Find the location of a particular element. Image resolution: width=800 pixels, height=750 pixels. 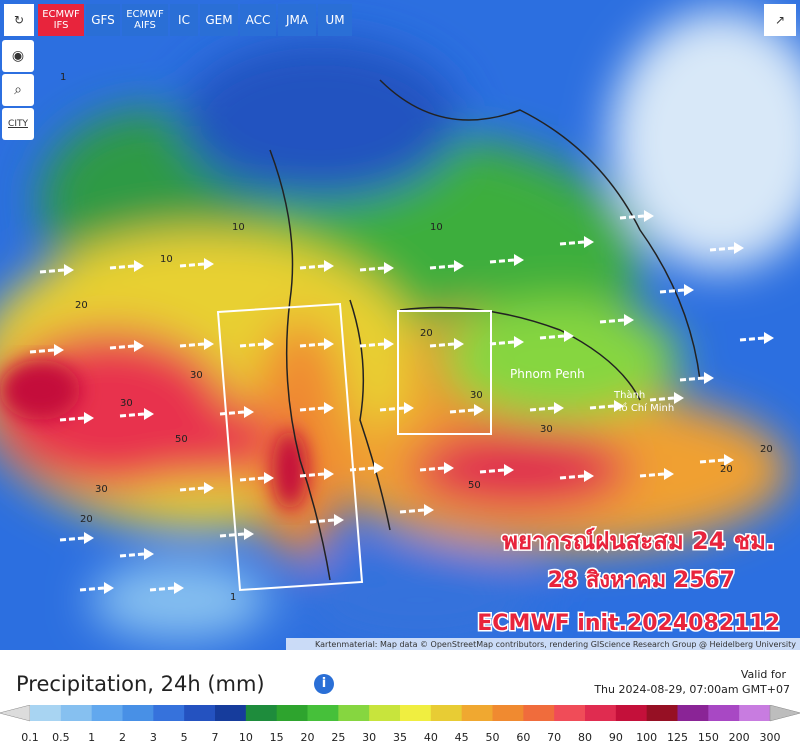

share-button: ↗ is located at coordinates (780, 20).